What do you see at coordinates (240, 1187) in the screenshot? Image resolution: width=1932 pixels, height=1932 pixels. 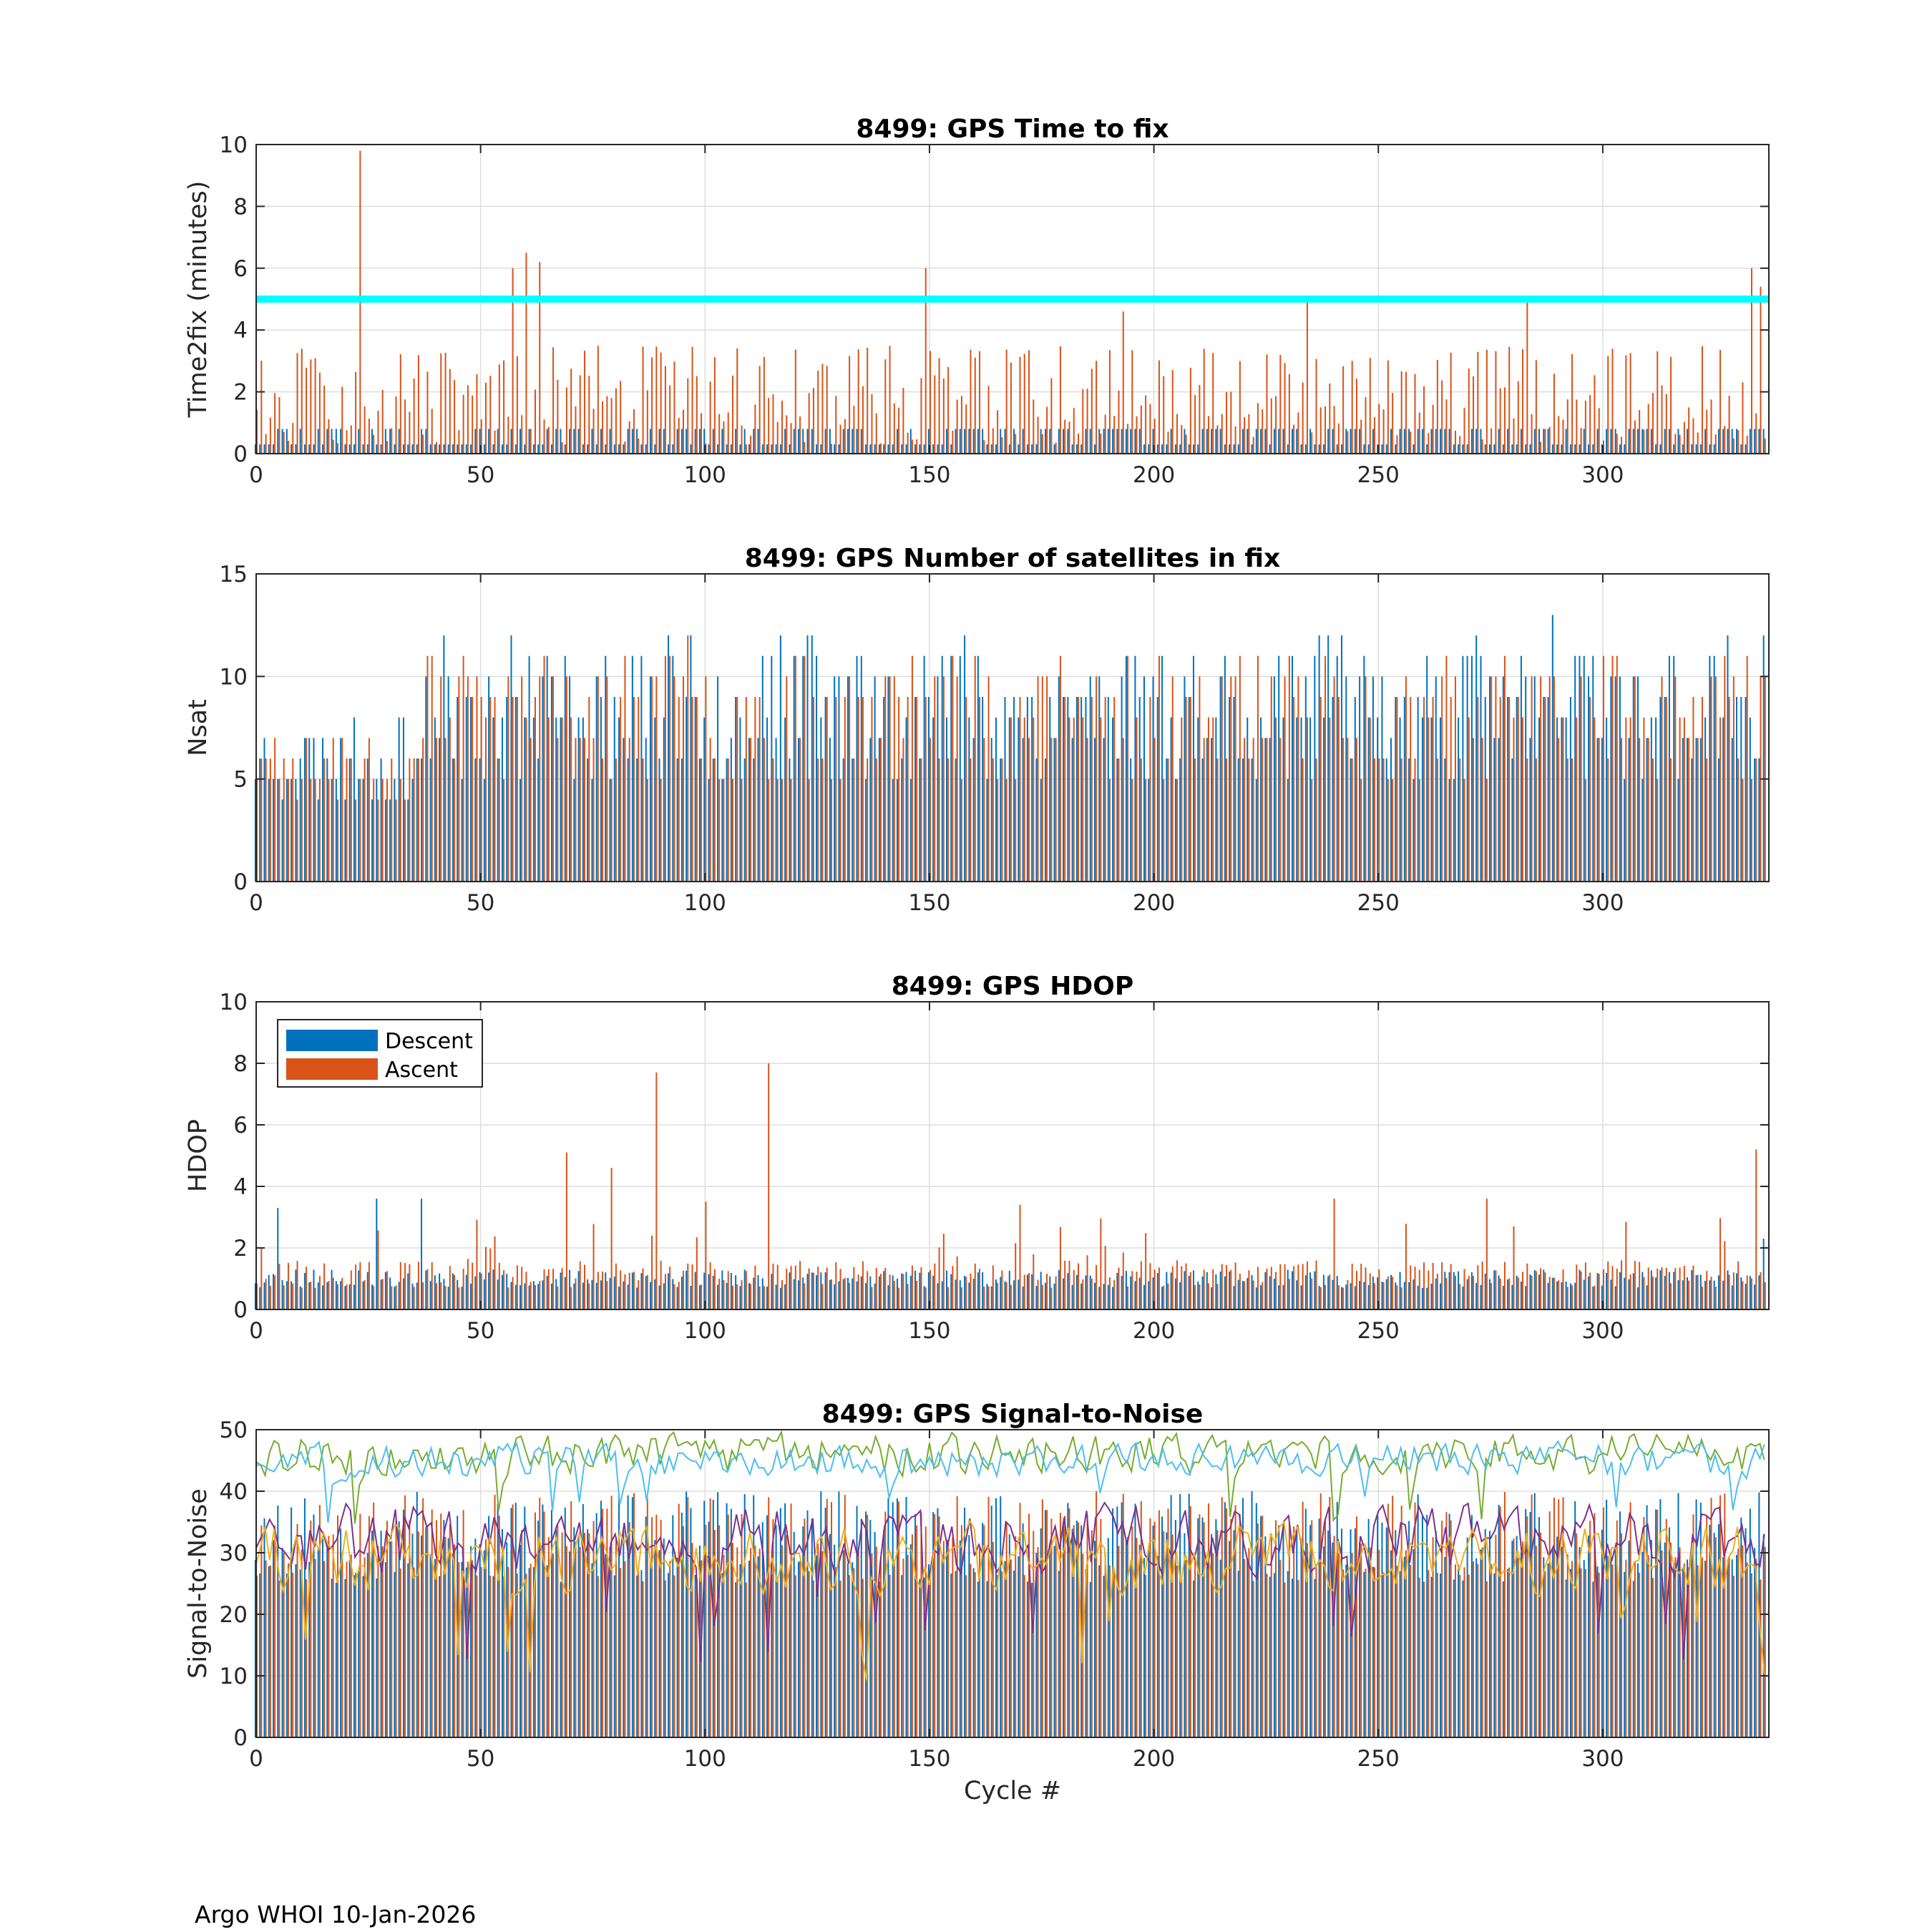 I see `y-tick-label: 4` at bounding box center [240, 1187].